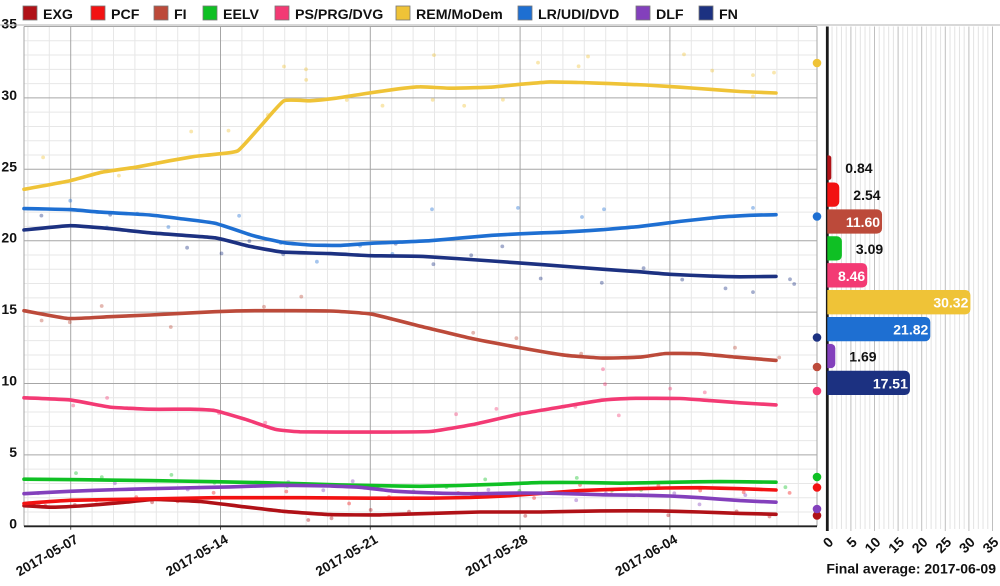 This screenshot has width=1000, height=586. What do you see at coordinates (9, 166) in the screenshot?
I see `svg-text: 25` at bounding box center [9, 166].